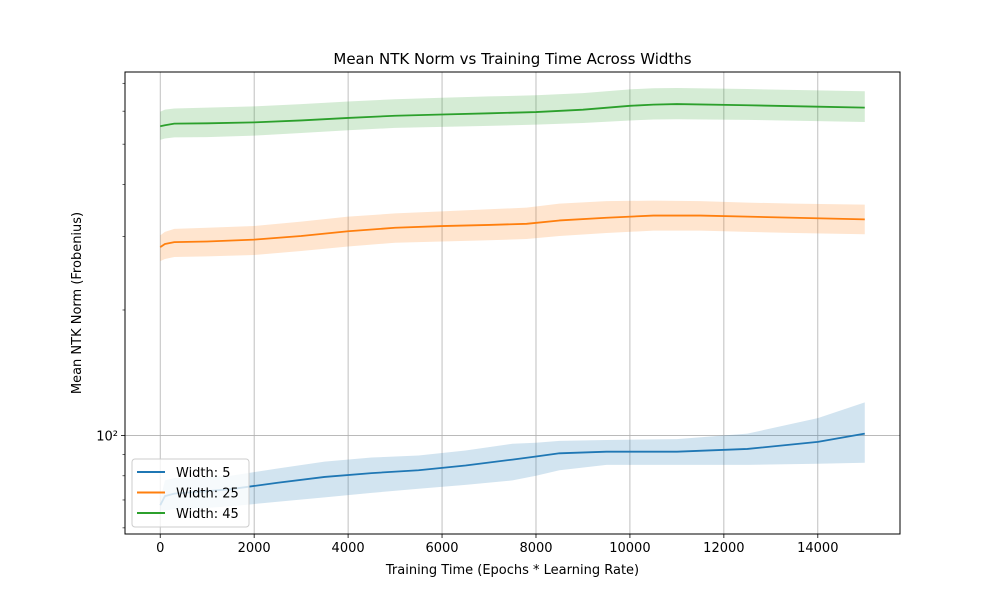  I want to click on x-tick-label: 0, so click(160, 548).